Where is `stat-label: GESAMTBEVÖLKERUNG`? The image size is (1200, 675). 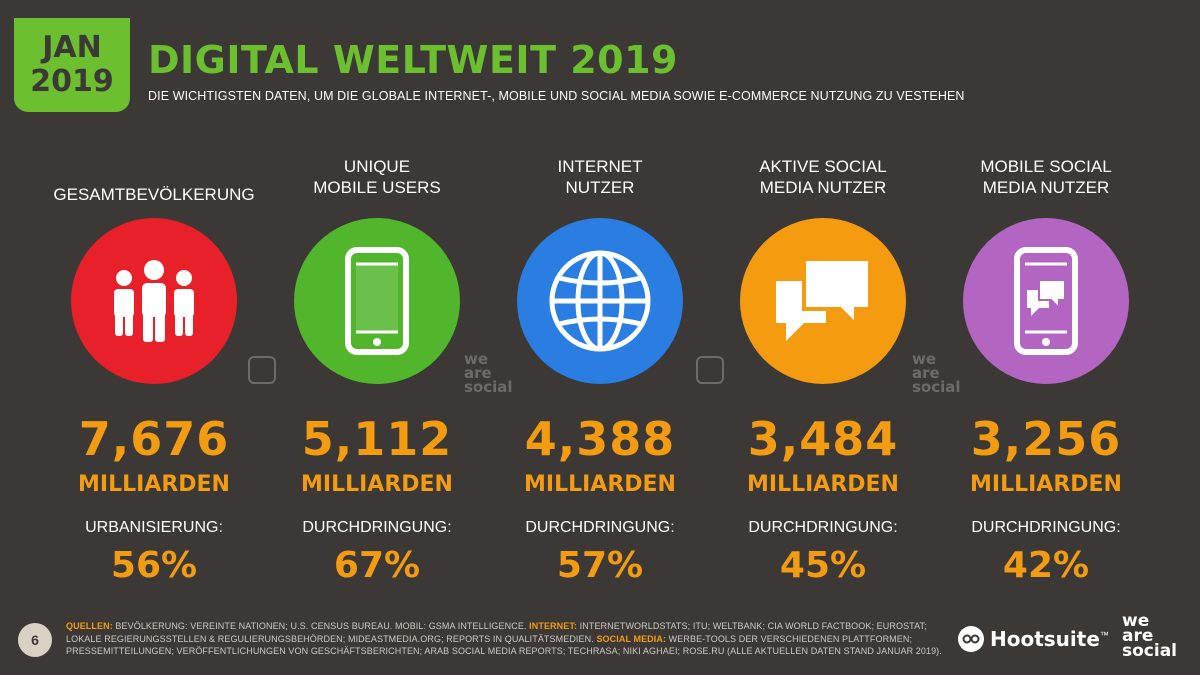 stat-label: GESAMTBEVÖLKERUNG is located at coordinates (154, 194).